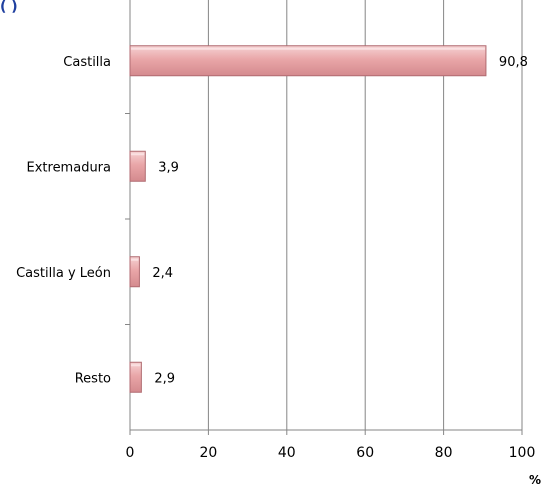  I want to click on x-tick-label: 0, so click(130, 453).